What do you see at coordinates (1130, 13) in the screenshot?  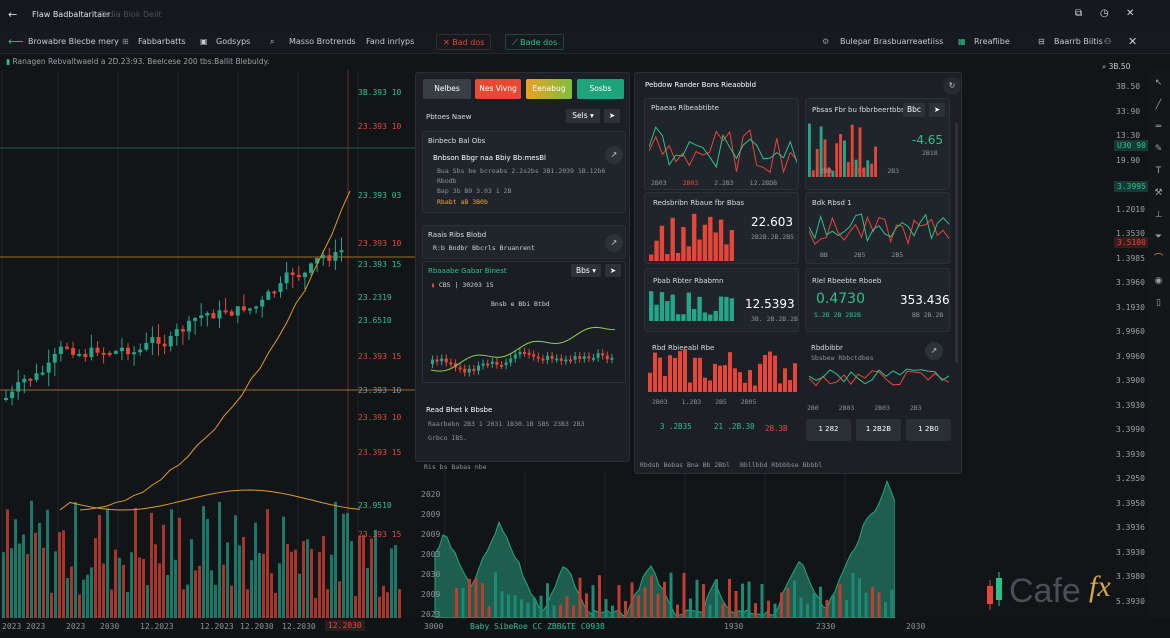 I see `close-window-icon: ✕` at bounding box center [1130, 13].